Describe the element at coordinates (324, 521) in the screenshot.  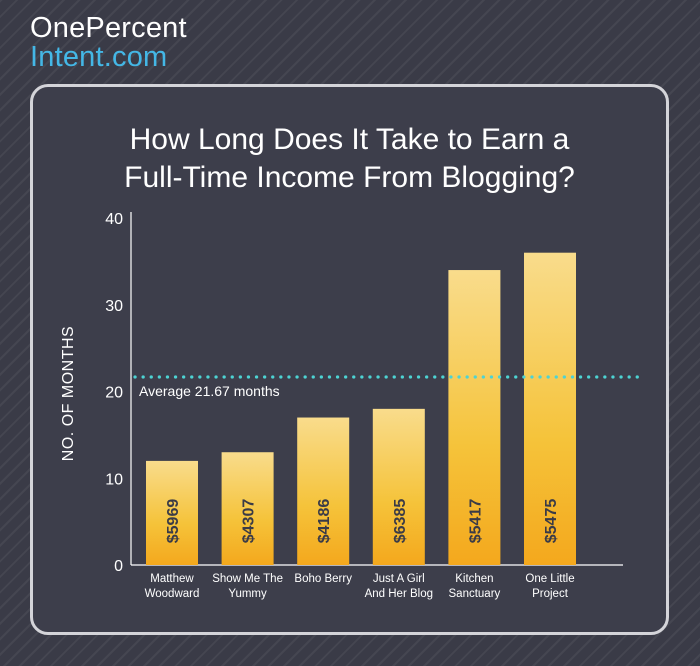
I see `bar-value-label: $4186` at that location.